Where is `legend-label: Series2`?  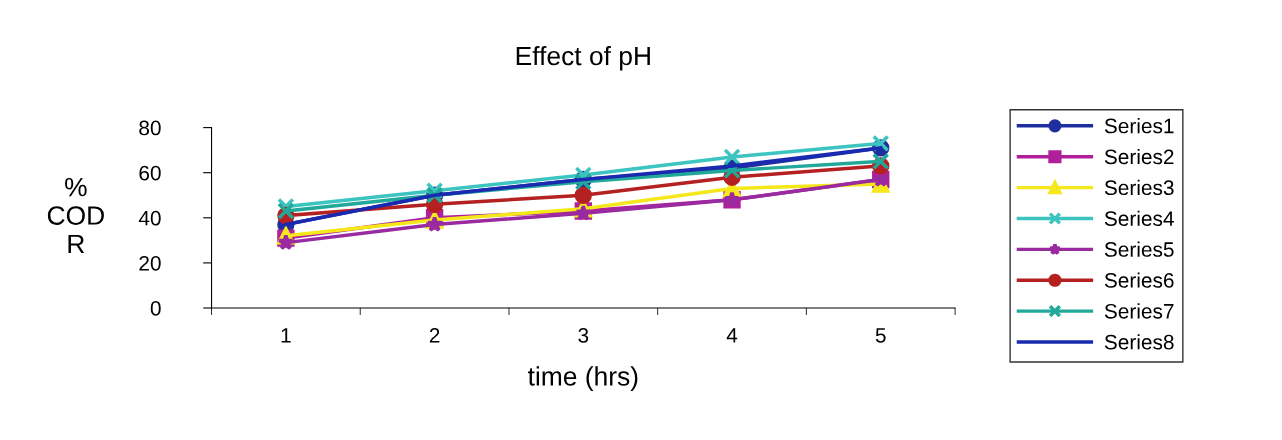 legend-label: Series2 is located at coordinates (1139, 156).